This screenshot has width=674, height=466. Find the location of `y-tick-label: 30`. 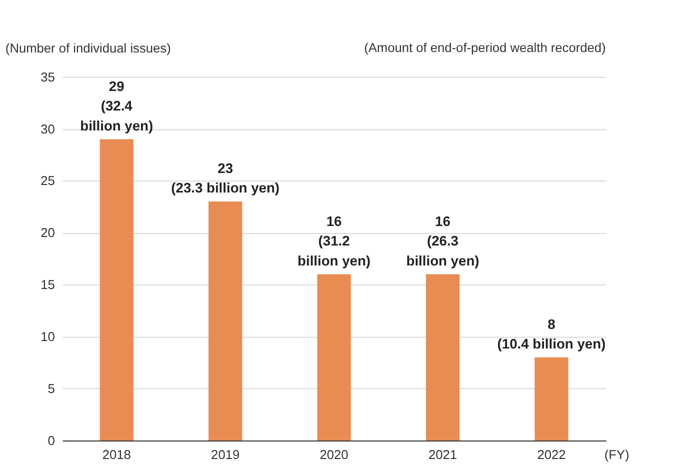

y-tick-label: 30 is located at coordinates (47, 128).